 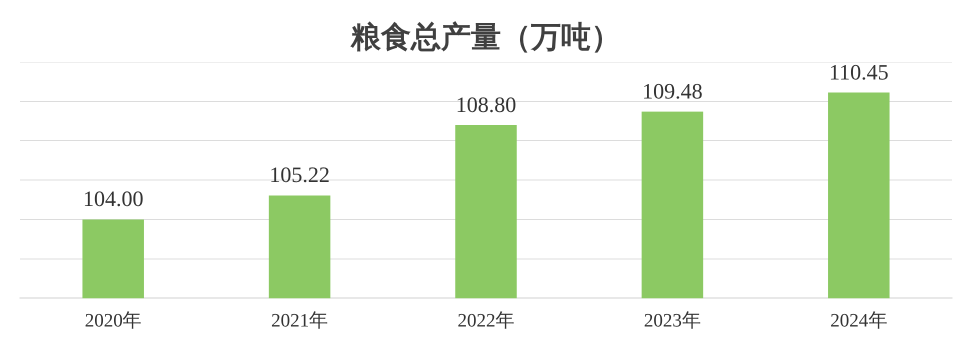 I want to click on x-tick-label: 2020年, so click(x=113, y=321).